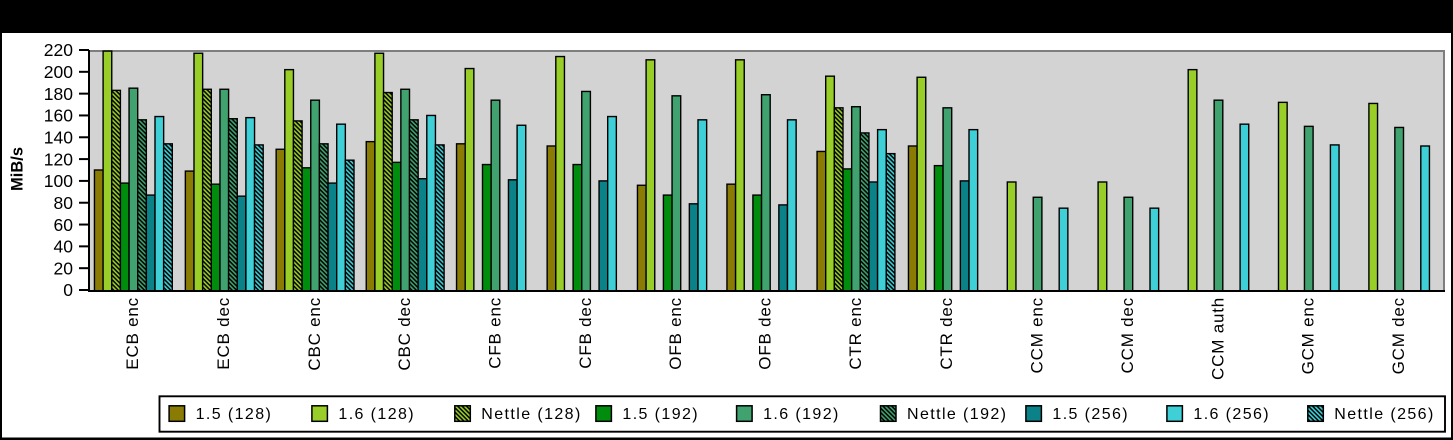 The image size is (1453, 440). I want to click on svg-text: CBC enc, so click(314, 334).